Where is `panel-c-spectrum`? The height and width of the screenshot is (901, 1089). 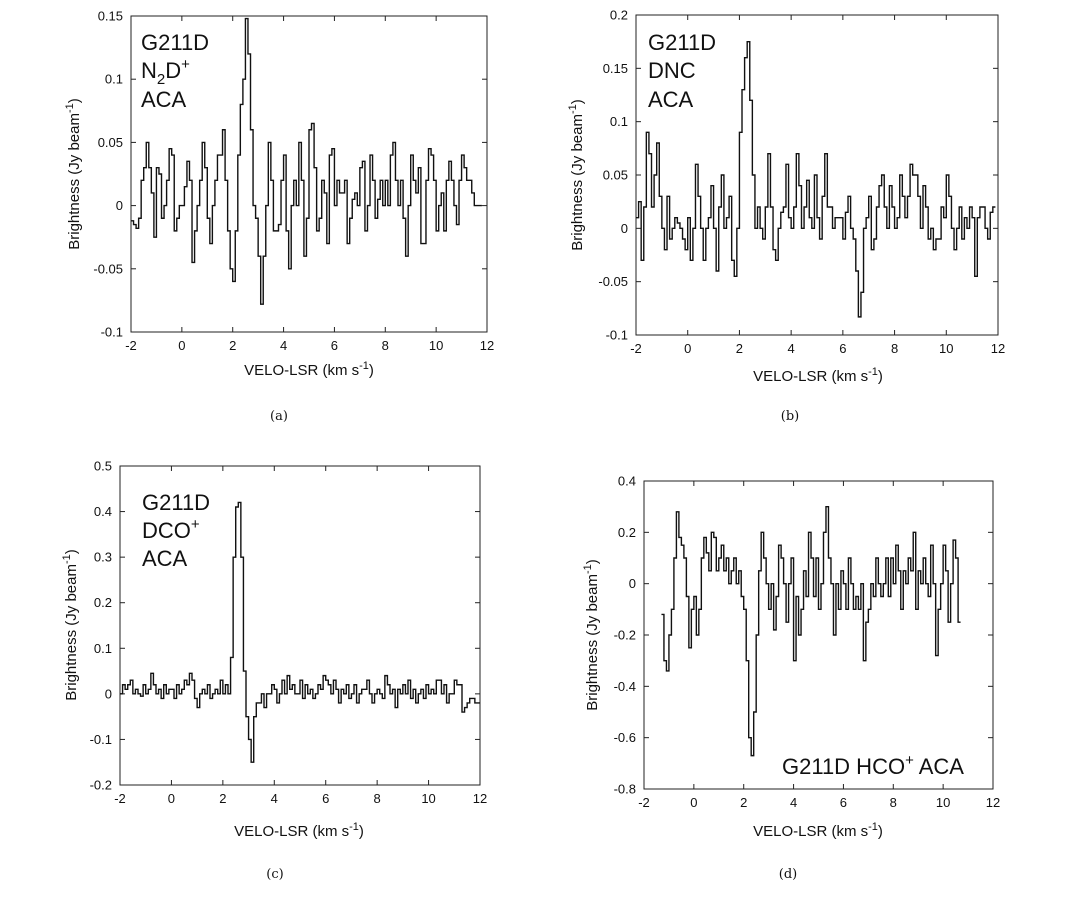 panel-c-spectrum is located at coordinates (300, 632).